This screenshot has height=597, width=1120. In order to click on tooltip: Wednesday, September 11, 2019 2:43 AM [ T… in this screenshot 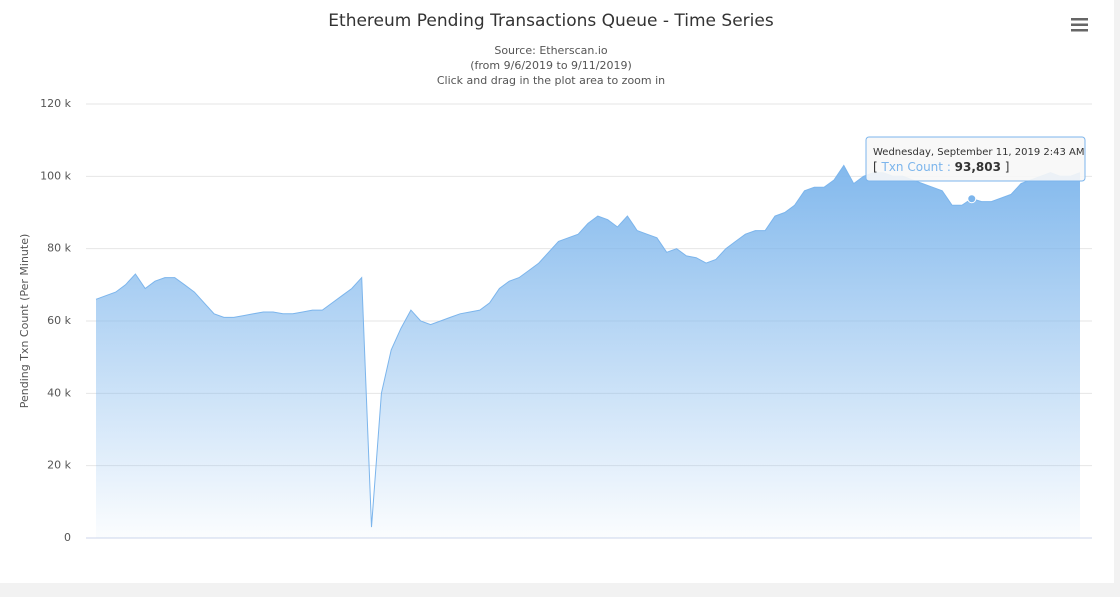, I will do `click(975, 159)`.